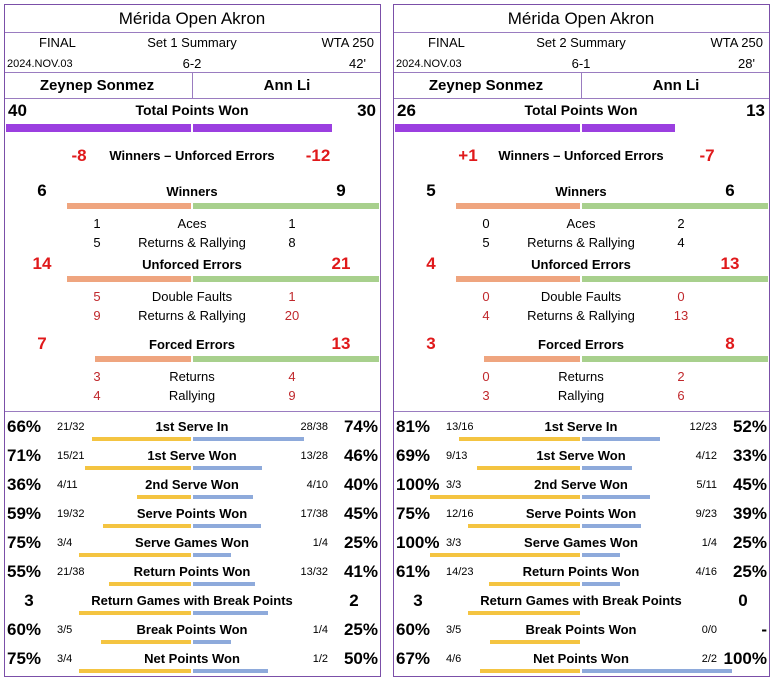 This screenshot has width=773, height=679. I want to click on stat-p2-fraction: 0/0, so click(709, 630).